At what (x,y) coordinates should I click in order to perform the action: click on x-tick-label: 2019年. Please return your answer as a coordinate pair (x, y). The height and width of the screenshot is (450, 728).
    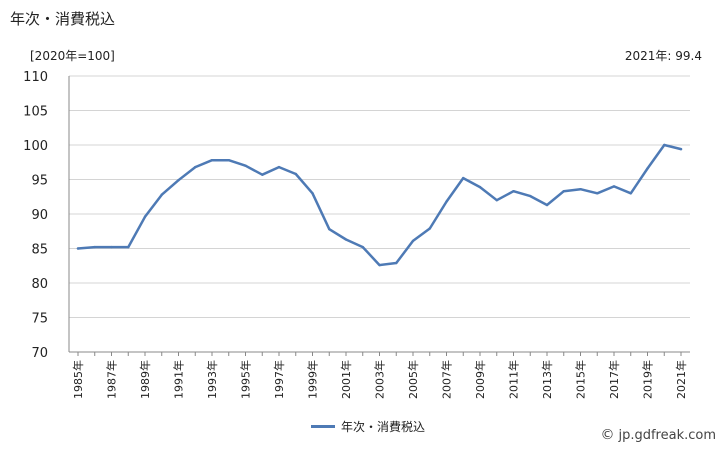
    Looking at the image, I should click on (648, 379).